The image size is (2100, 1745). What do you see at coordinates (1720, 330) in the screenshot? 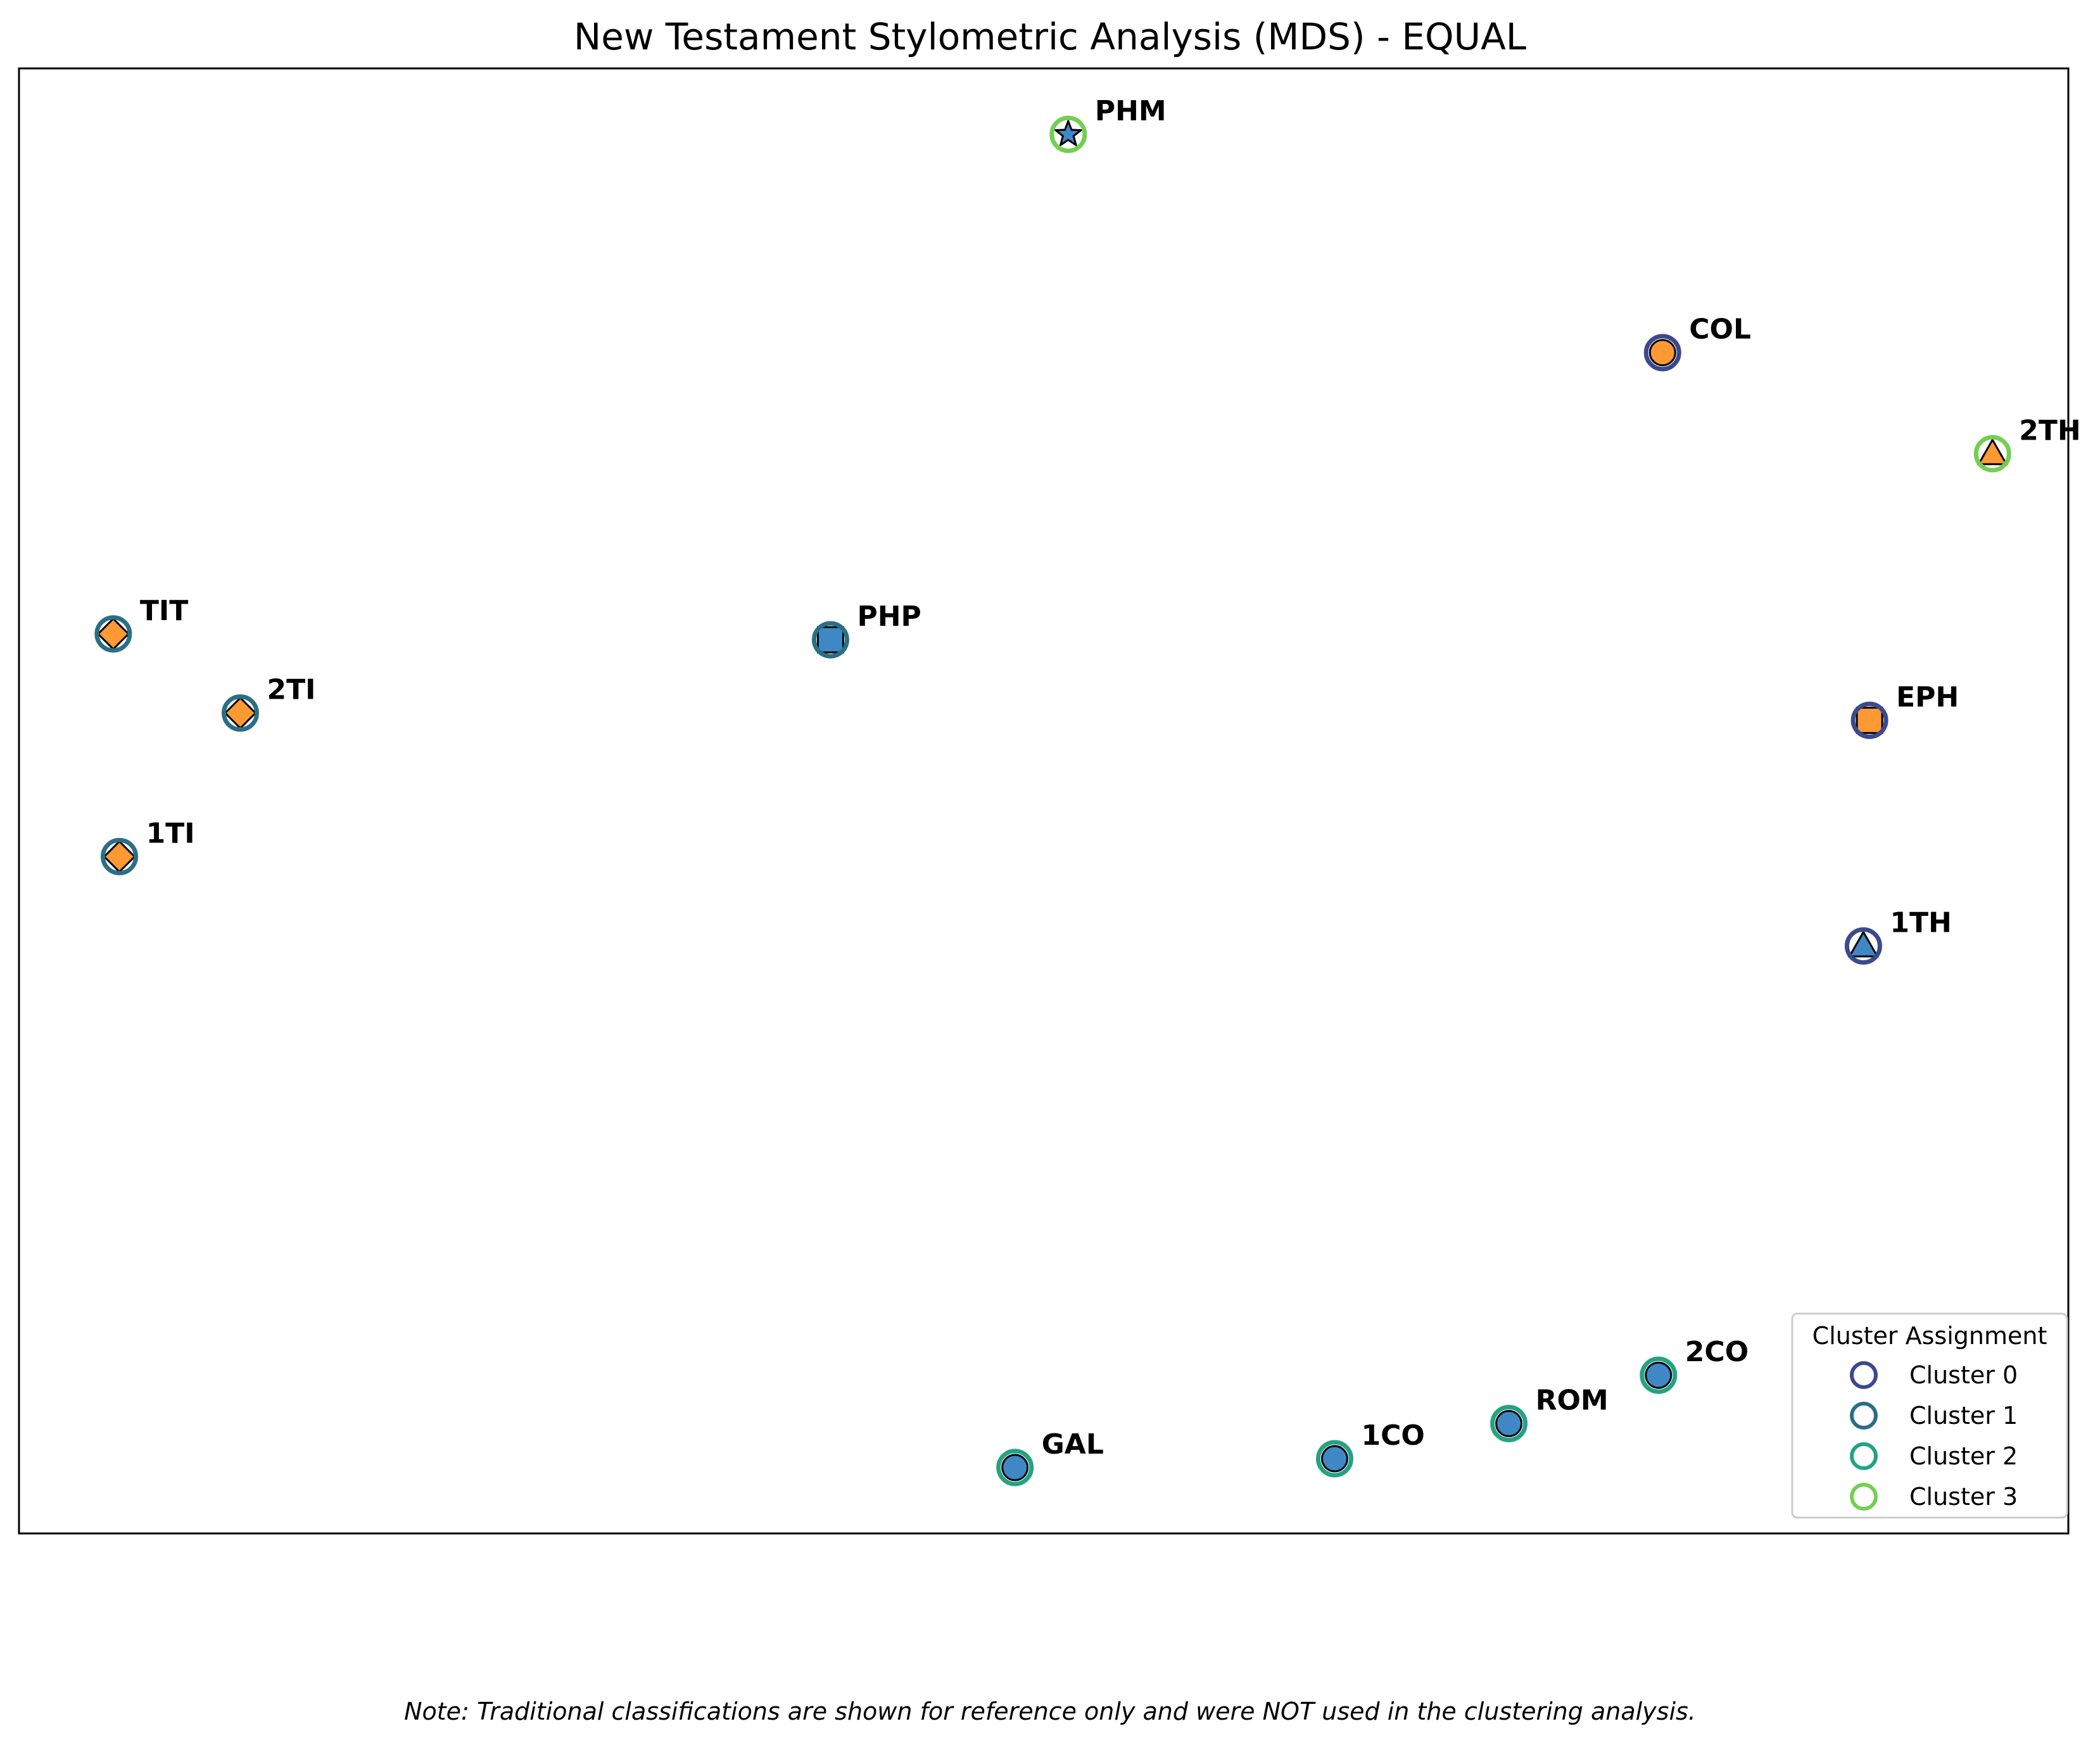
I see `point-label-col: COL` at bounding box center [1720, 330].